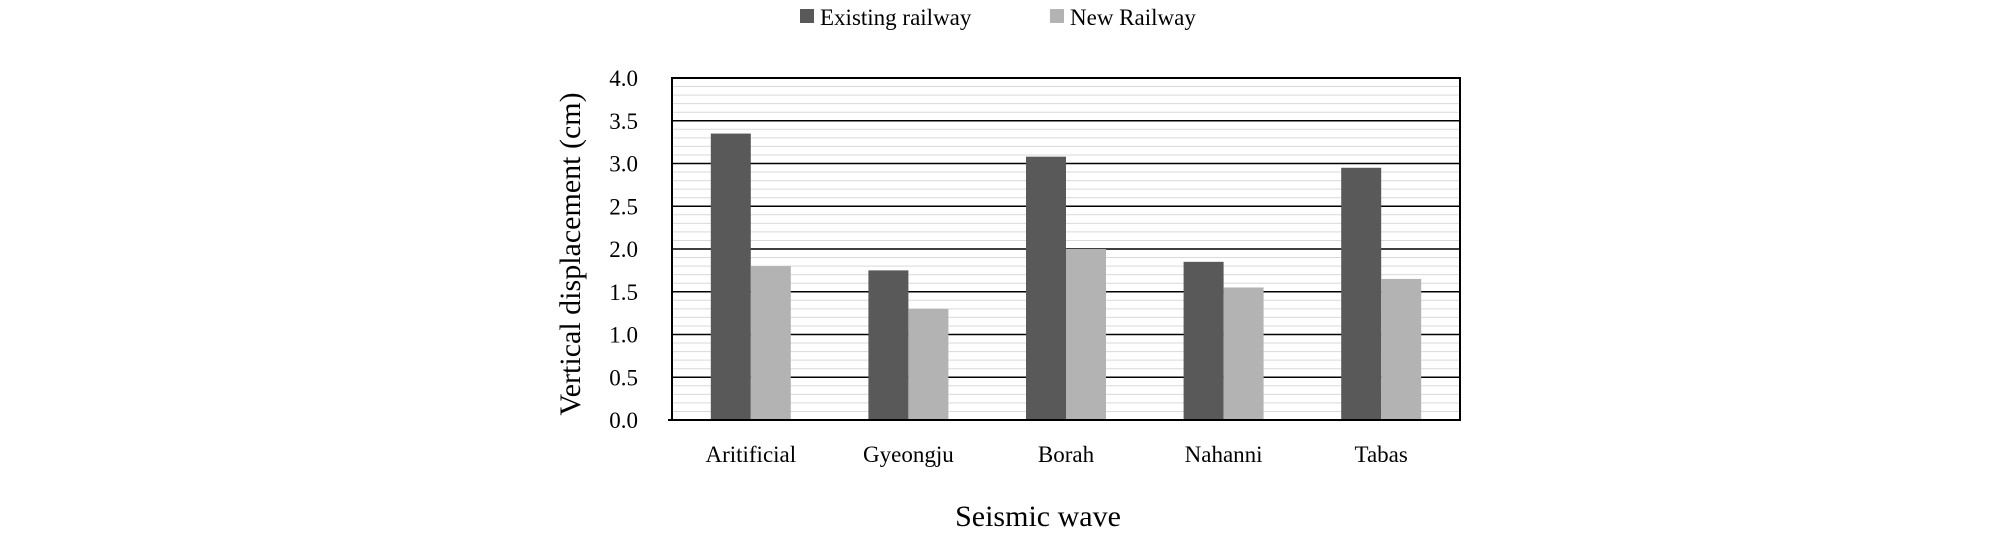 The image size is (2008, 537). I want to click on y-tick-label: 1.5, so click(623, 292).